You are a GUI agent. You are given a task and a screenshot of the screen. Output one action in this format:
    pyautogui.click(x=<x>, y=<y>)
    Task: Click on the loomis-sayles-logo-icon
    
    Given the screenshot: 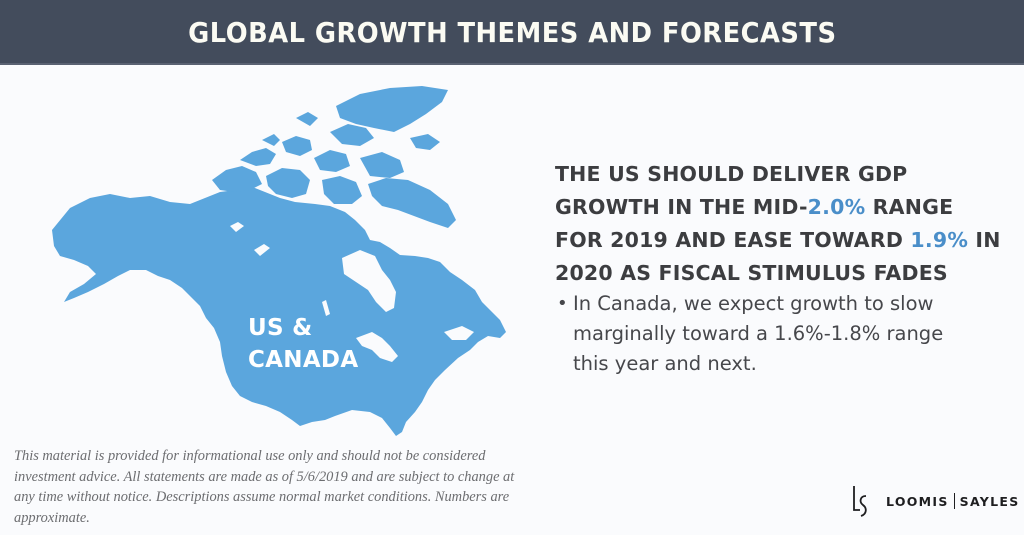 What is the action you would take?
    pyautogui.click(x=861, y=501)
    